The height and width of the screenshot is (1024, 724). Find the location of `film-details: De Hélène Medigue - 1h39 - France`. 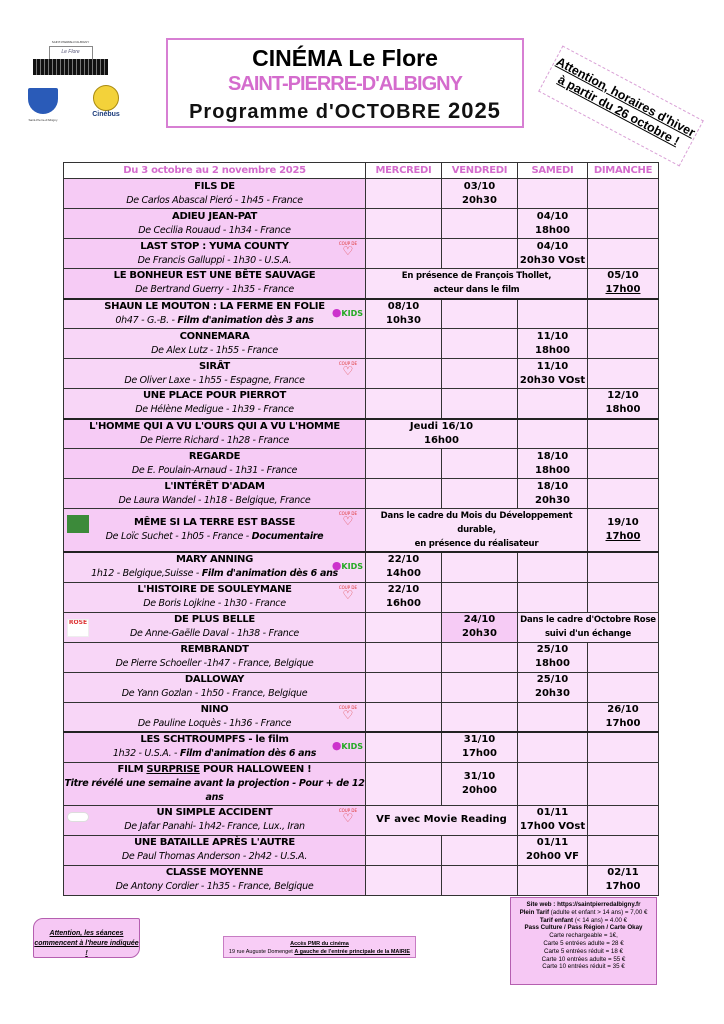

film-details: De Hélène Medigue - 1h39 - France is located at coordinates (214, 410).